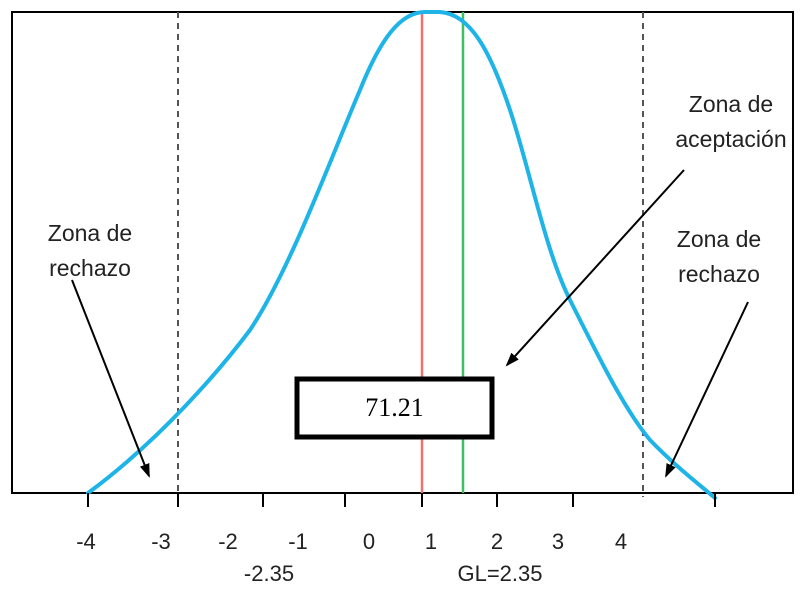  Describe the element at coordinates (731, 104) in the screenshot. I see `accept-zone-label-line1: Zona de` at that location.